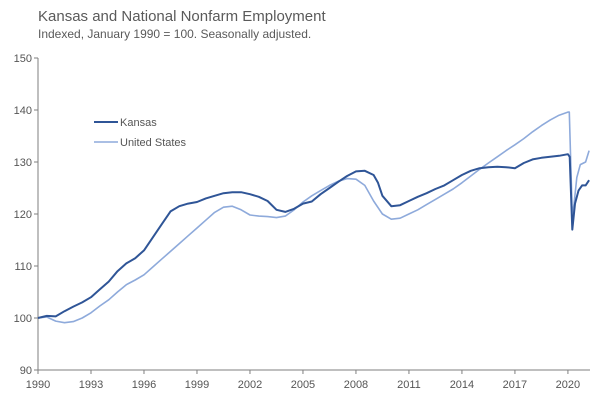  Describe the element at coordinates (250, 385) in the screenshot. I see `x-tick-label: 2002` at that location.